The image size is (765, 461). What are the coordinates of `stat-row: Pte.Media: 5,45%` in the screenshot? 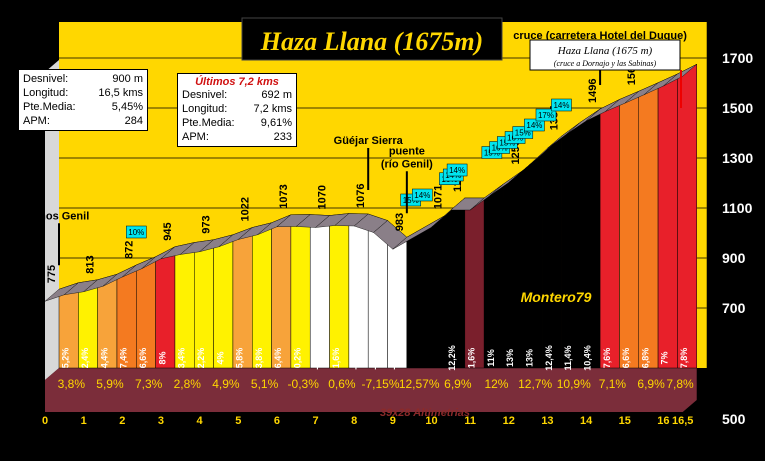 It's located at (83, 107).